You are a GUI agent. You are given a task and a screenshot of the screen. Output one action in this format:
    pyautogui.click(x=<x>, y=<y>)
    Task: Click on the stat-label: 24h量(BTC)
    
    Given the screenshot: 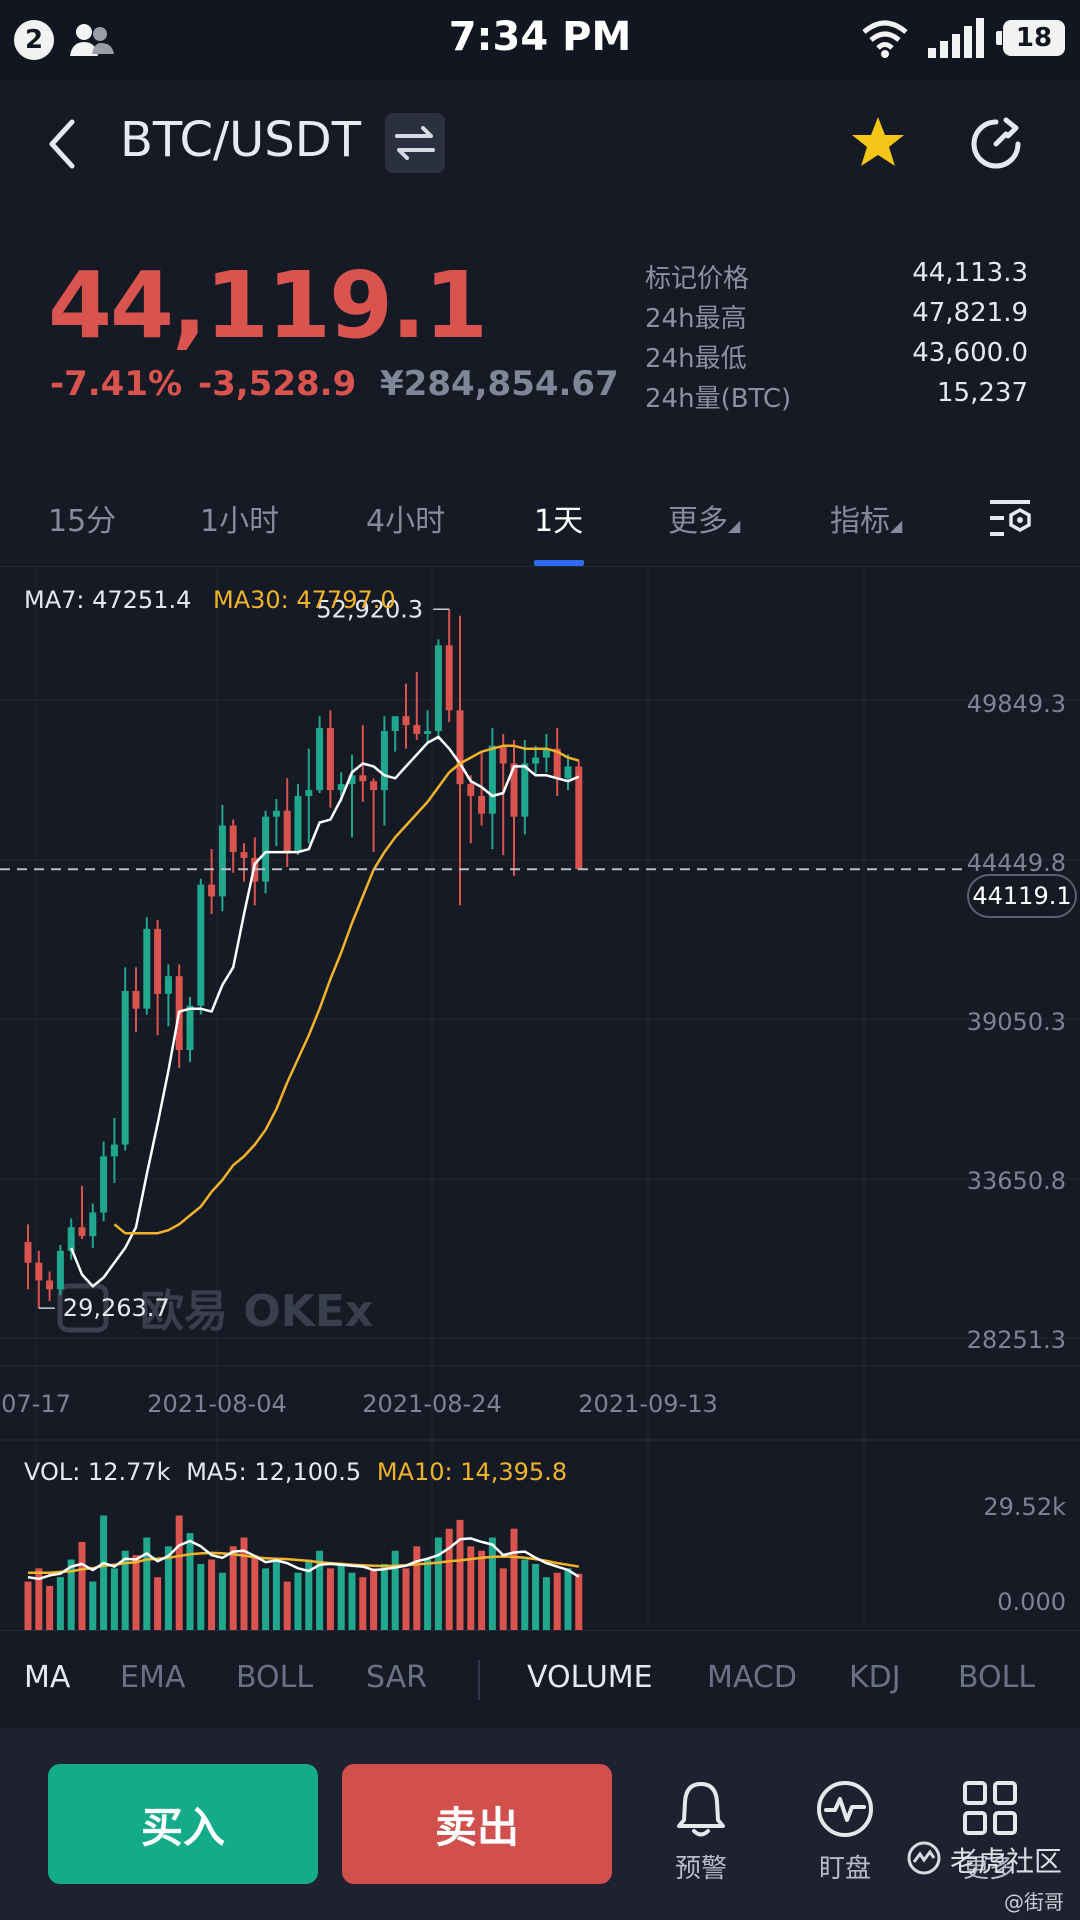 What is the action you would take?
    pyautogui.click(x=718, y=399)
    